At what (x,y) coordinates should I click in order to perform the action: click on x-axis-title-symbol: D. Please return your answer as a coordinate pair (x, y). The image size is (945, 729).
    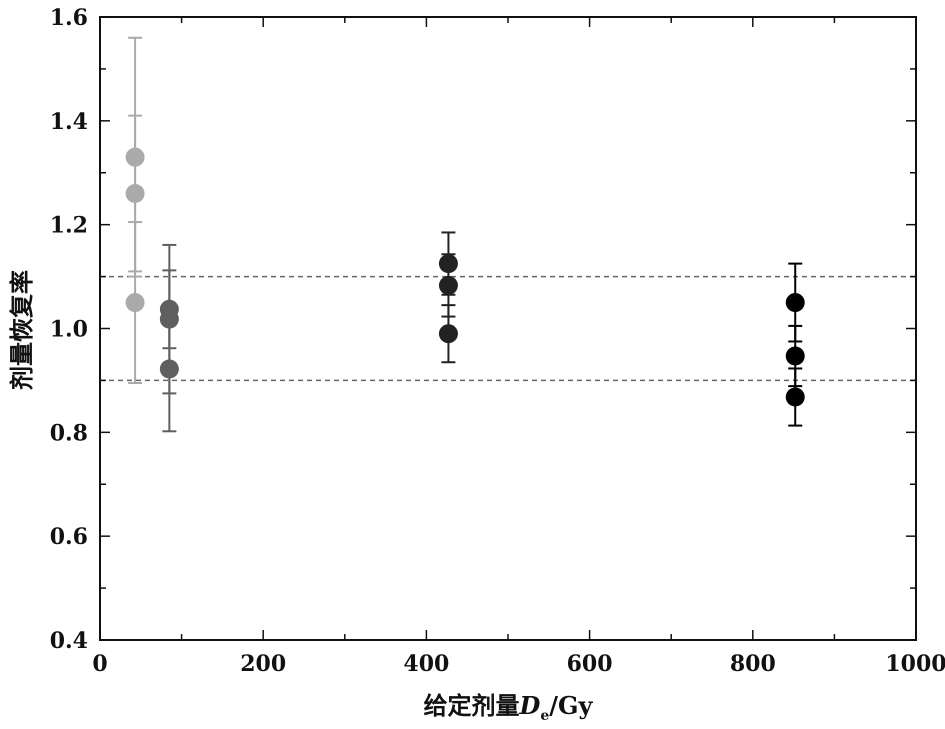
    Looking at the image, I should click on (530, 705).